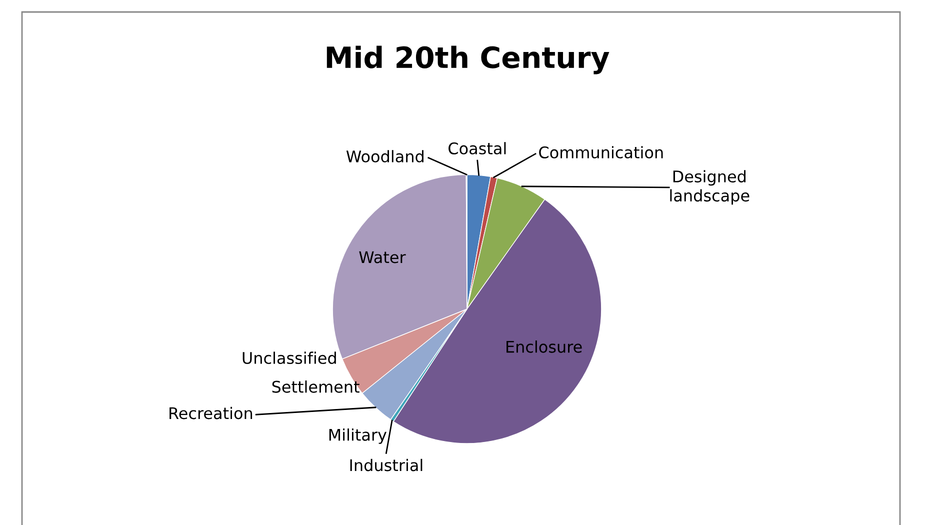 The width and height of the screenshot is (932, 525). I want to click on slice-label: Communication, so click(601, 152).